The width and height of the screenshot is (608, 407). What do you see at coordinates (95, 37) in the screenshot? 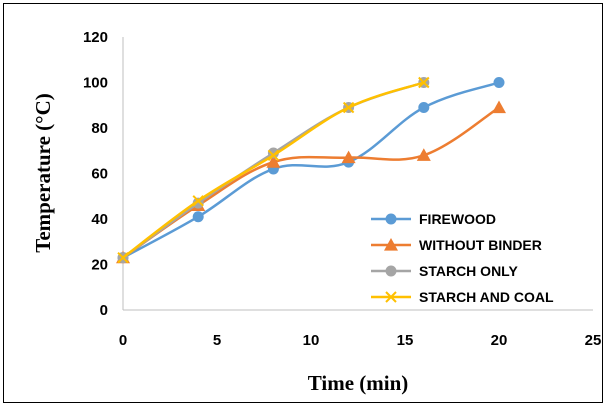
I see `y-tick-label: 120` at bounding box center [95, 37].